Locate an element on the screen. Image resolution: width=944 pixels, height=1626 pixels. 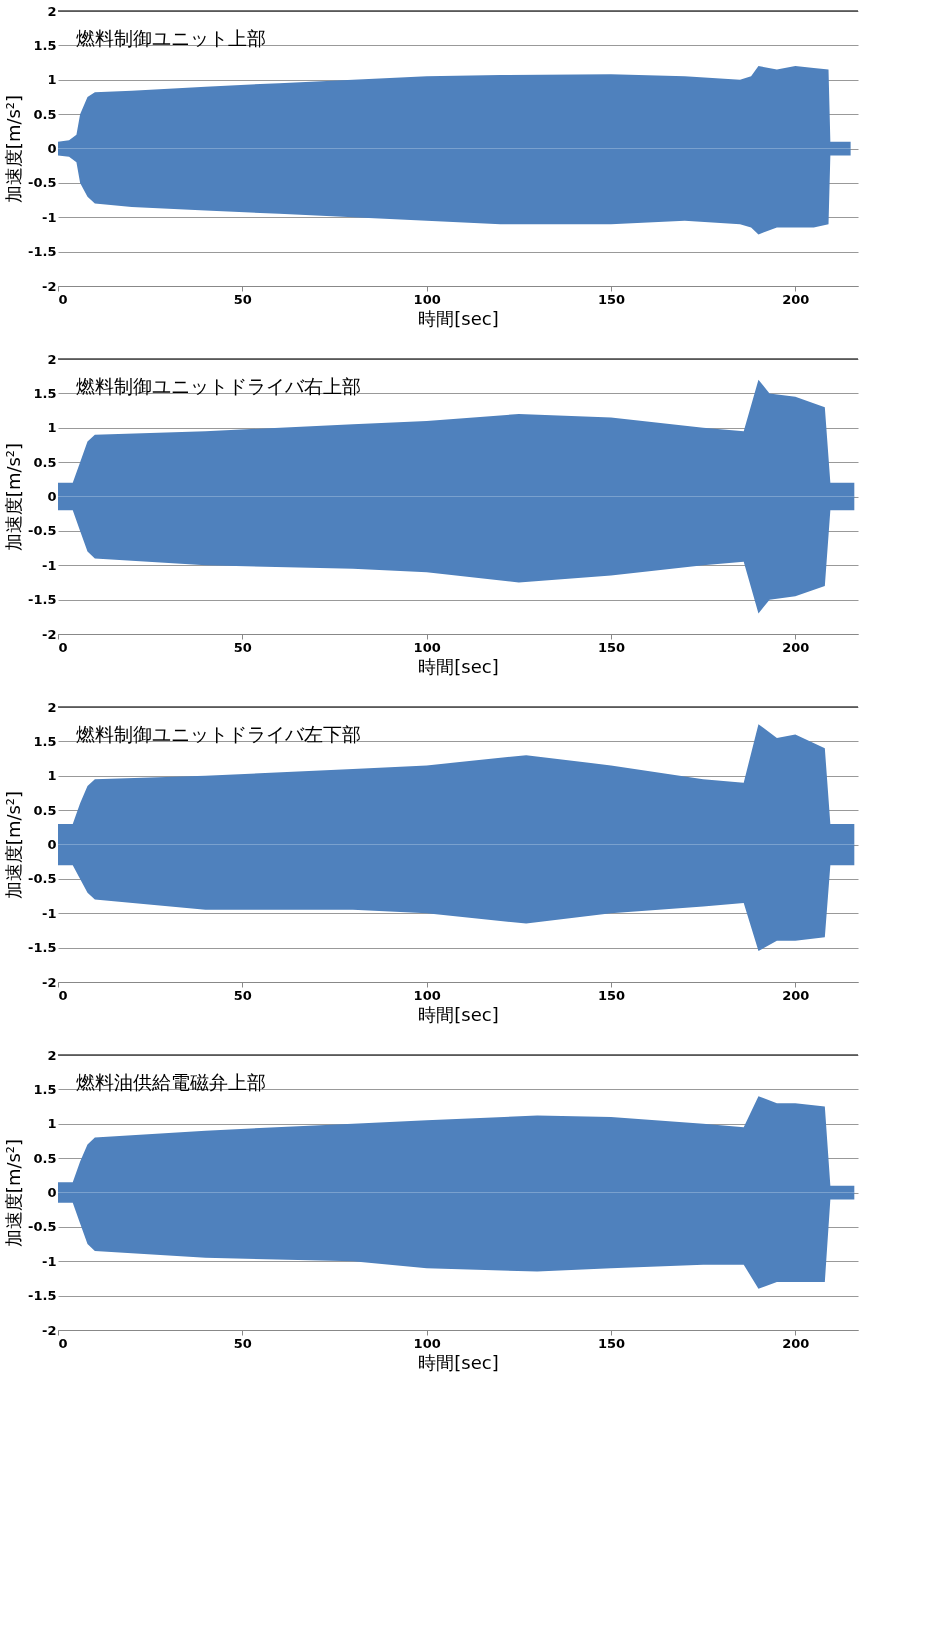
text: 燃料制御ユニットドライバ左下部 is located at coordinates (218, 734).